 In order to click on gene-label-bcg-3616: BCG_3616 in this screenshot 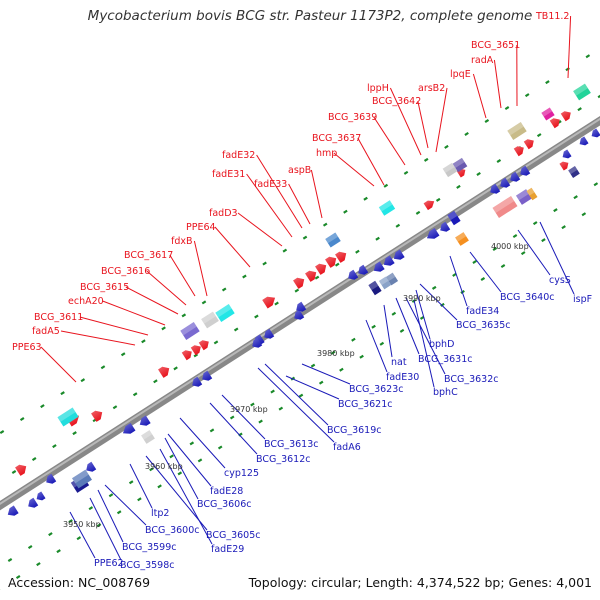, I will do `click(125, 271)`.